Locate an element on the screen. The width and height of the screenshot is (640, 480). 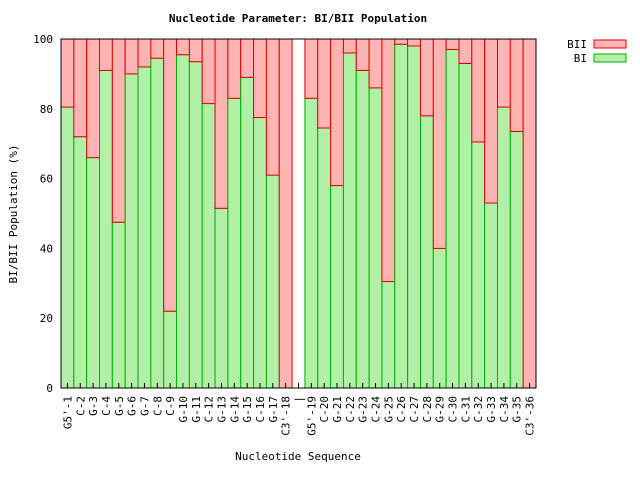
x-tick-label: G-35 is located at coordinates (517, 409).